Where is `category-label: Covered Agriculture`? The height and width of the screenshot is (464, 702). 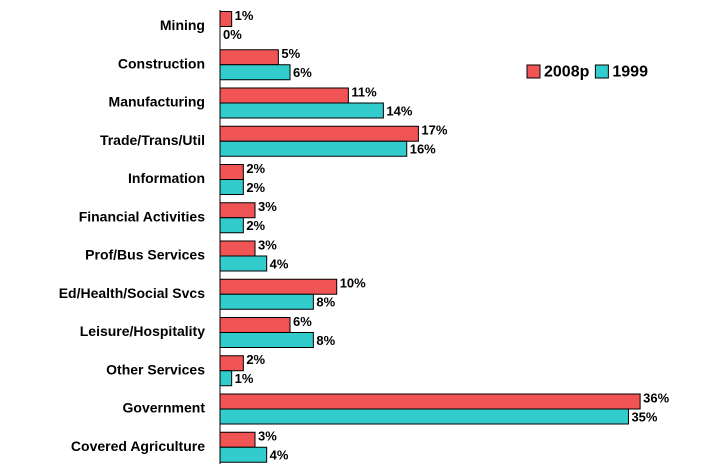 category-label: Covered Agriculture is located at coordinates (138, 446).